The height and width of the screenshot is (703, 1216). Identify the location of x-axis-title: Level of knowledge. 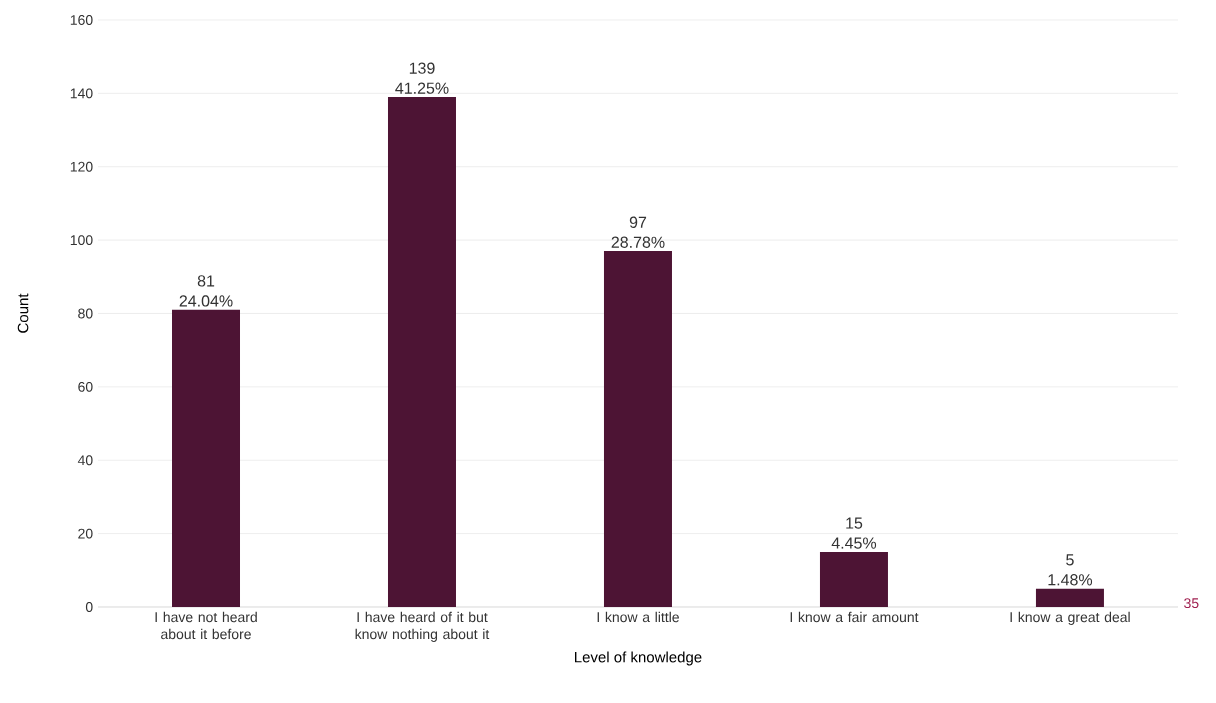
(638, 658).